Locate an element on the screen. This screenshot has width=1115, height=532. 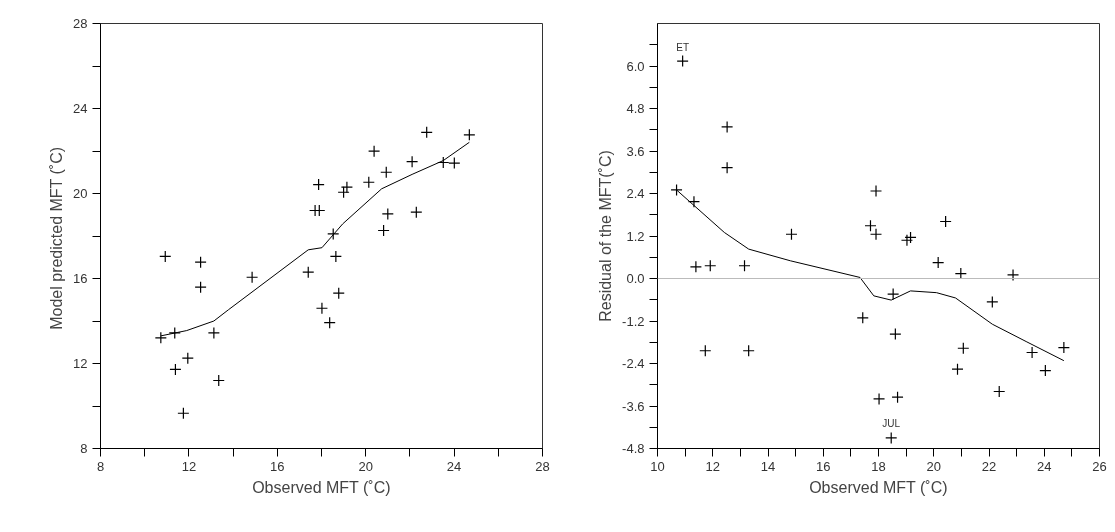
x-tick-label: 28 is located at coordinates (542, 466).